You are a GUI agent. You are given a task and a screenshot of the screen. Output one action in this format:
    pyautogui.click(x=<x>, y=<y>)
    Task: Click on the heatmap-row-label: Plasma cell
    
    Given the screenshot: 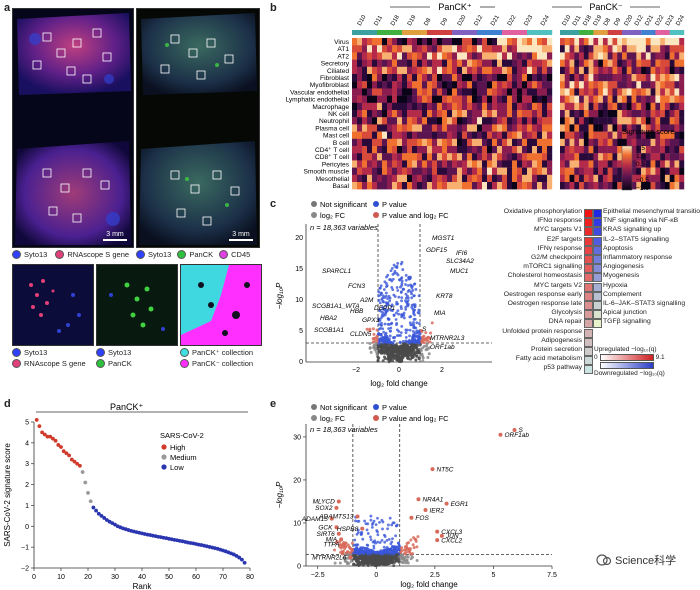 What is the action you would take?
    pyautogui.click(x=332, y=128)
    